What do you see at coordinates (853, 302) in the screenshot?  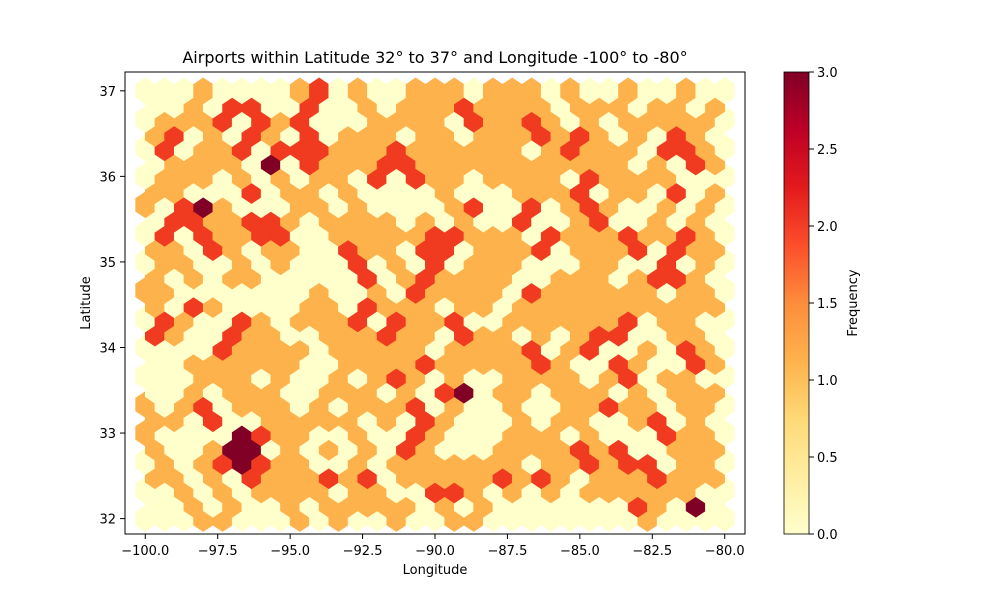 I see `colorbar-label: Frequency` at bounding box center [853, 302].